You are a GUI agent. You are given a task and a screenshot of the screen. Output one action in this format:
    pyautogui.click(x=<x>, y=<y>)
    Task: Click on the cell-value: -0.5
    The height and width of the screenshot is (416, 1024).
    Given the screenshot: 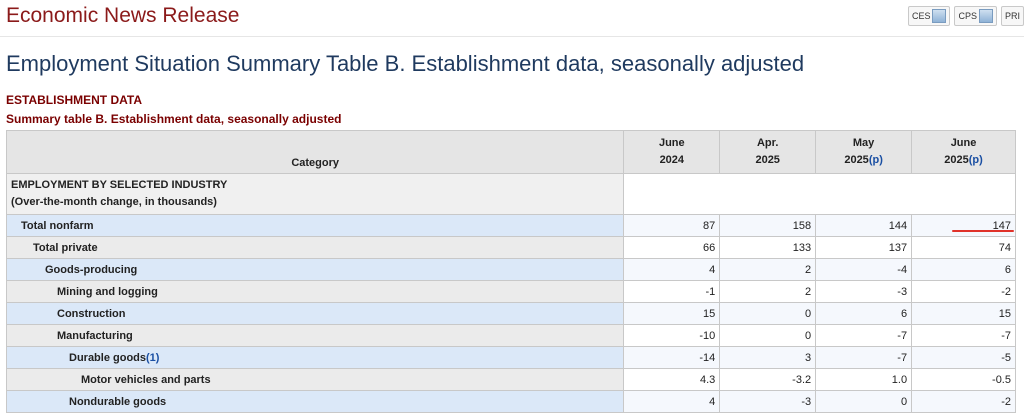 What is the action you would take?
    pyautogui.click(x=963, y=379)
    